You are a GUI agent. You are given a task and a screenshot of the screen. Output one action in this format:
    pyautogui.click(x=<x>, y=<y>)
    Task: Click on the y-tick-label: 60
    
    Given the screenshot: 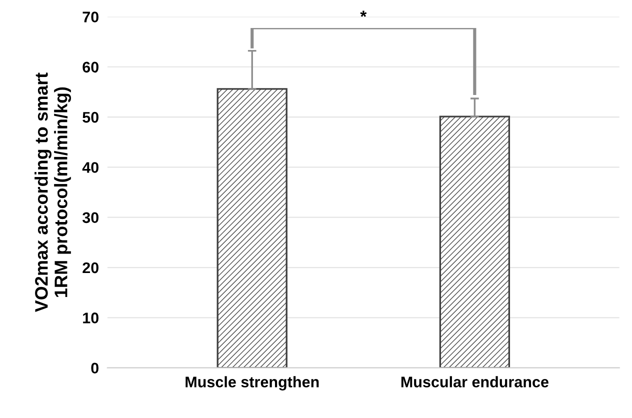 What is the action you would take?
    pyautogui.click(x=90, y=67)
    